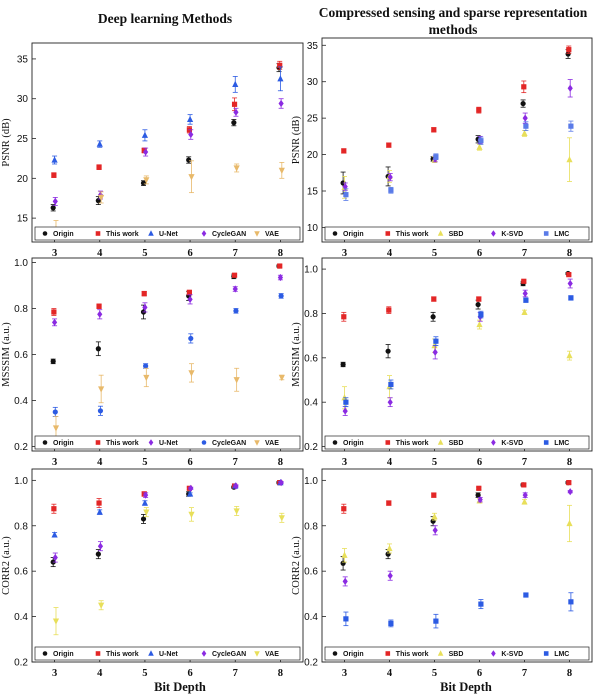 The height and width of the screenshot is (697, 599). What do you see at coordinates (229, 443) in the screenshot?
I see `legend-label: CycleGAN` at bounding box center [229, 443].